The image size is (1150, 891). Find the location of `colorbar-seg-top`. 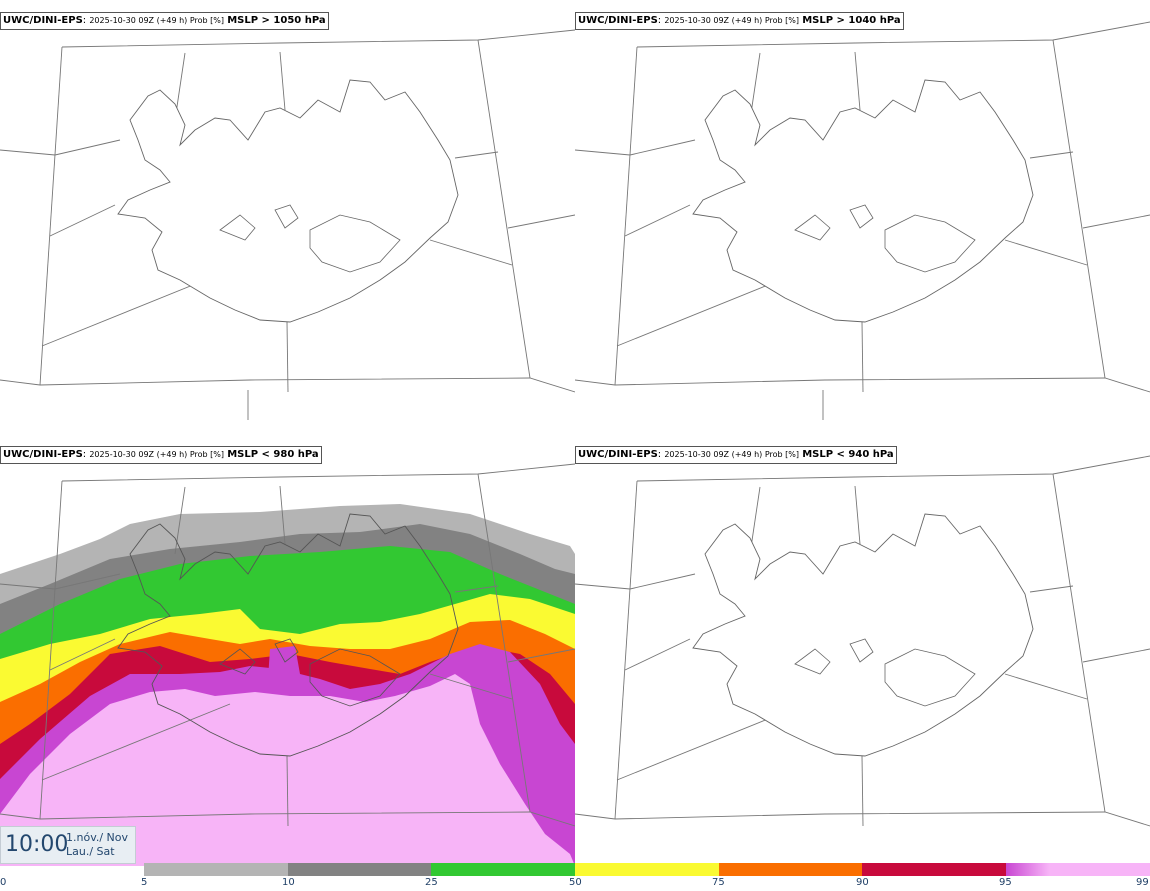

colorbar-seg-top is located at coordinates (1078, 869).